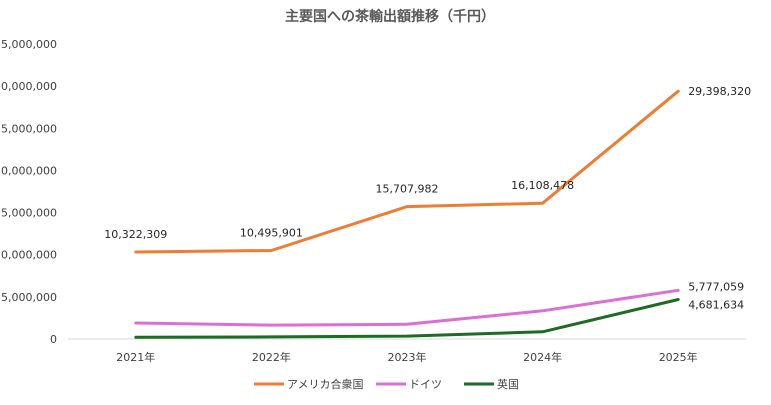  I want to click on chart-title: 主要国への茶輸出額推移（千円）, so click(390, 16).